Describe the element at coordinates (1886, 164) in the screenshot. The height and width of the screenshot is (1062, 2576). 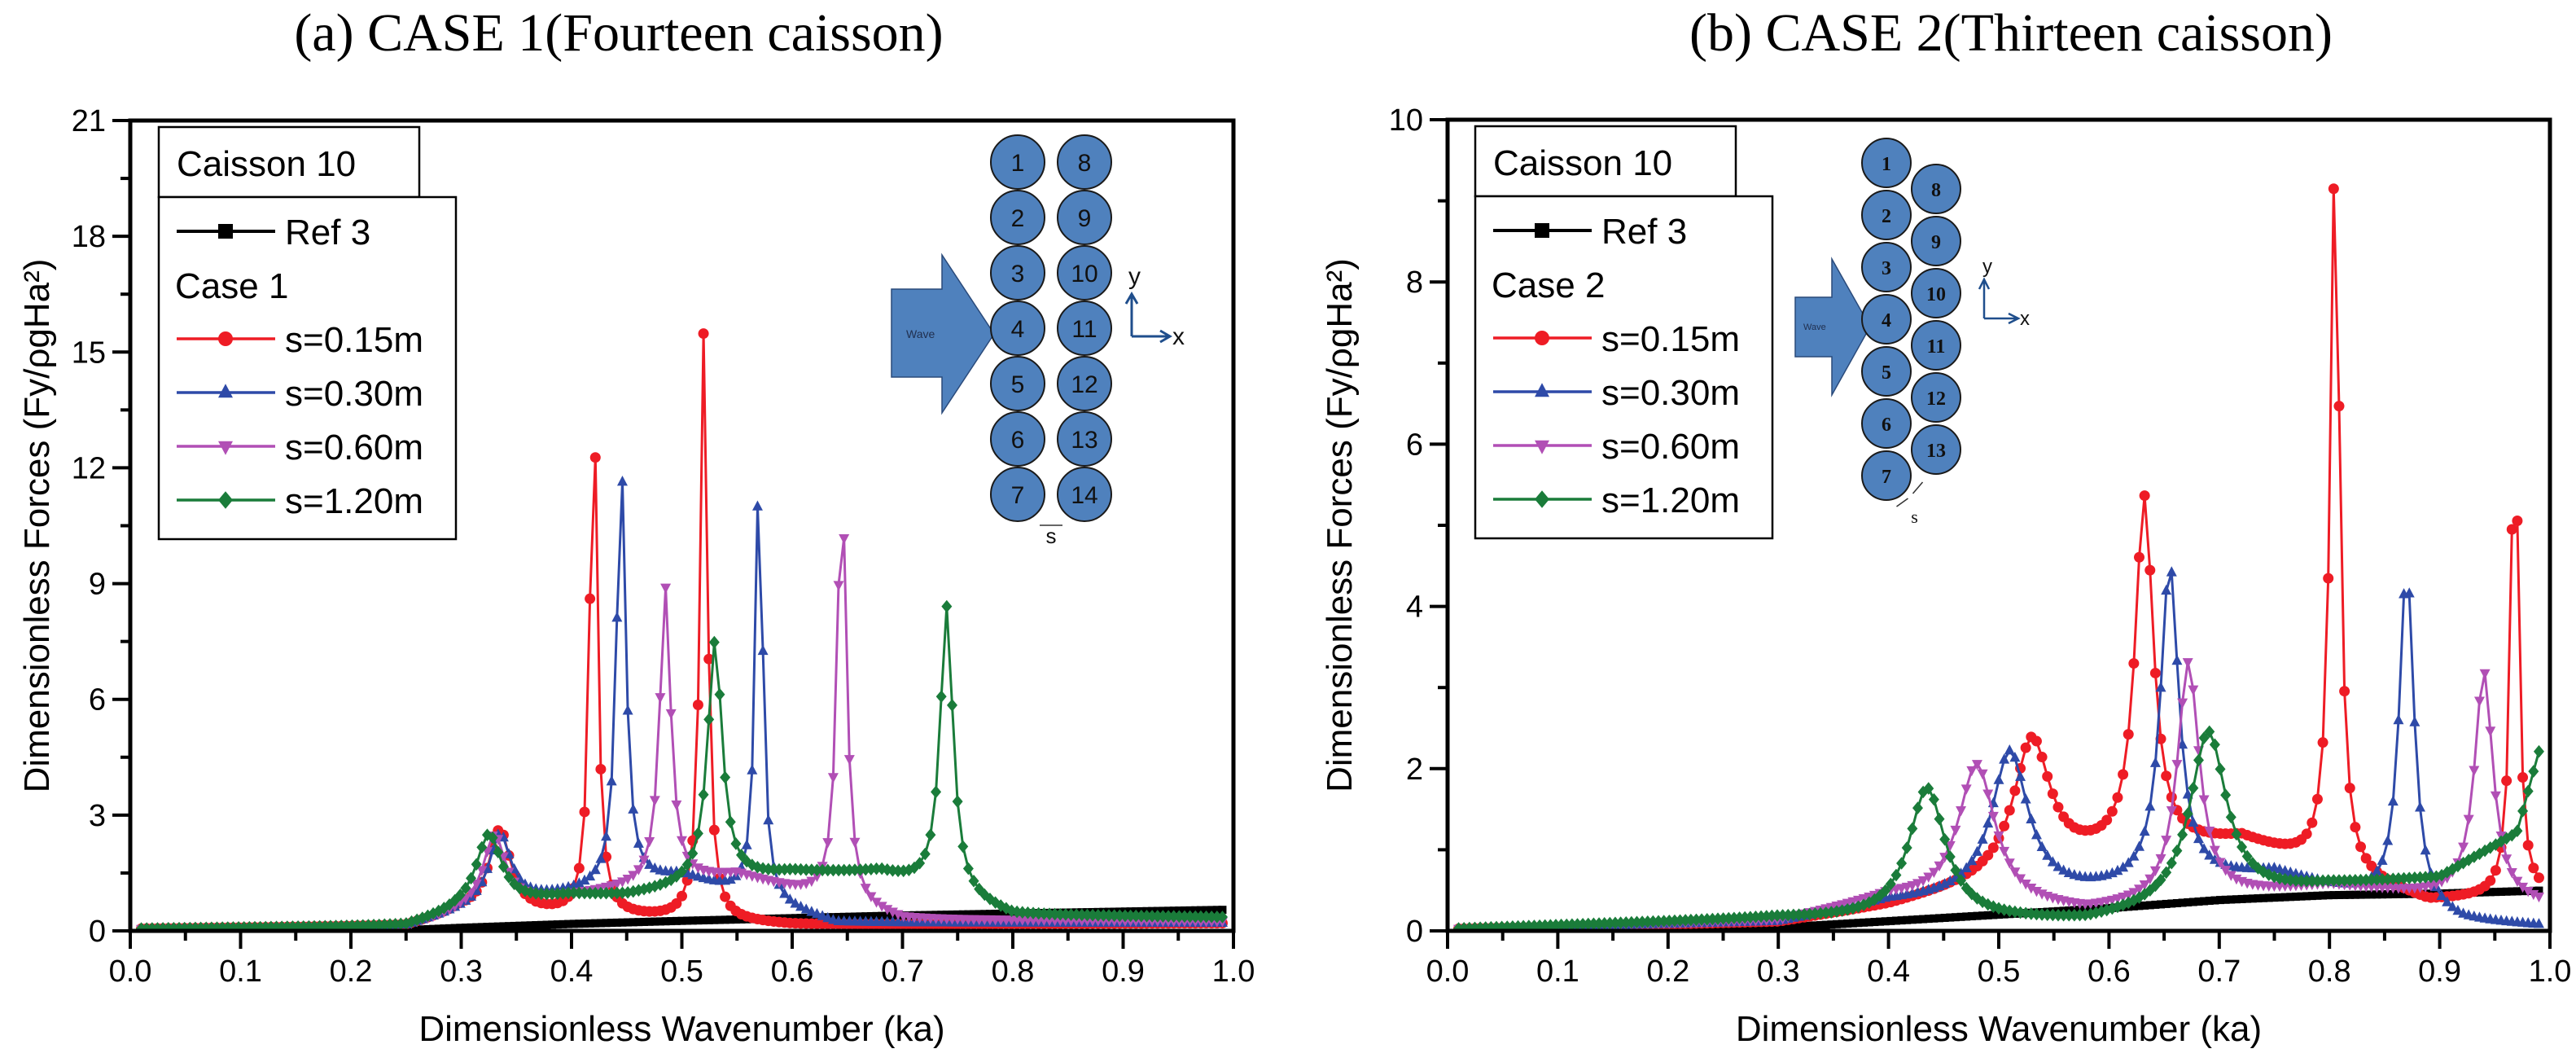
I see `caisson-number: 1` at that location.